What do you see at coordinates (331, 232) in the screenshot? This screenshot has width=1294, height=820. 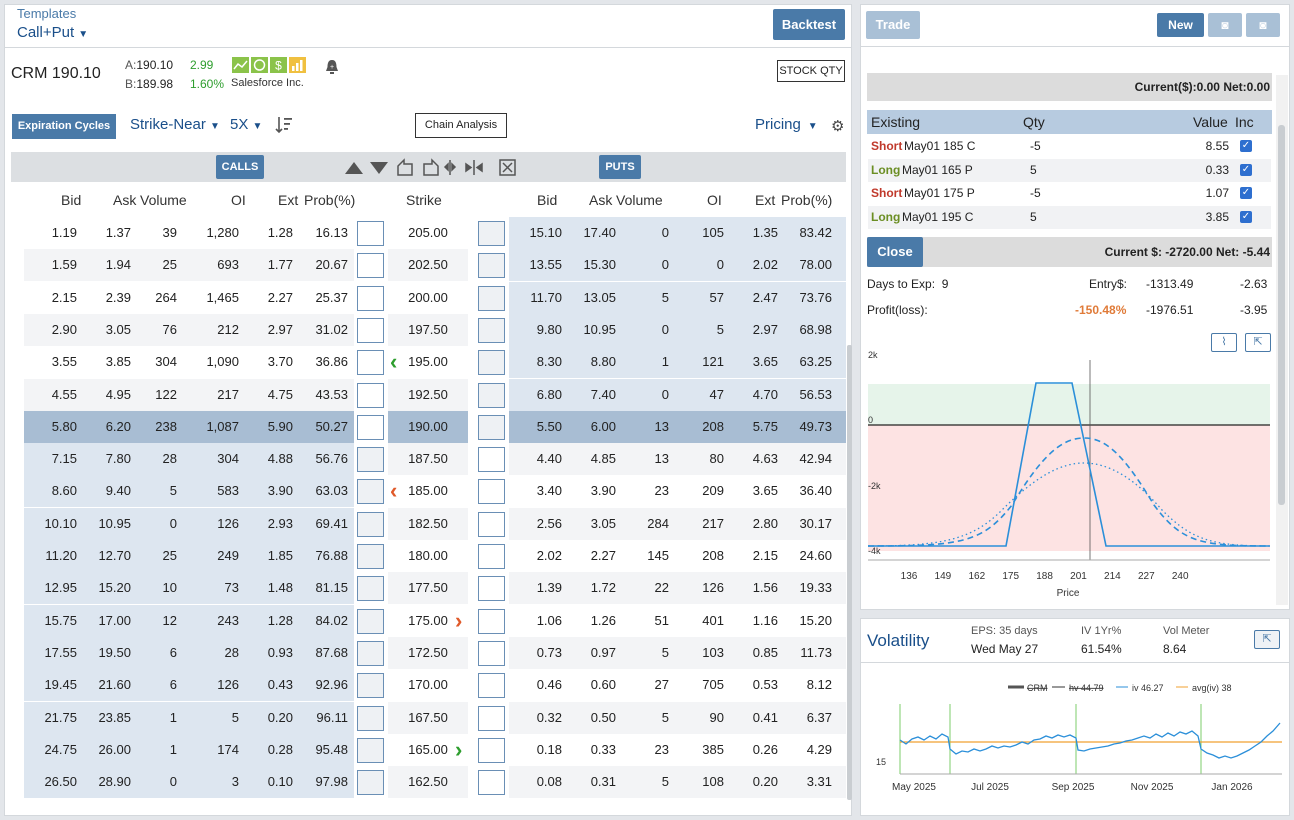 I see `call-cp-cell: 16.13` at bounding box center [331, 232].